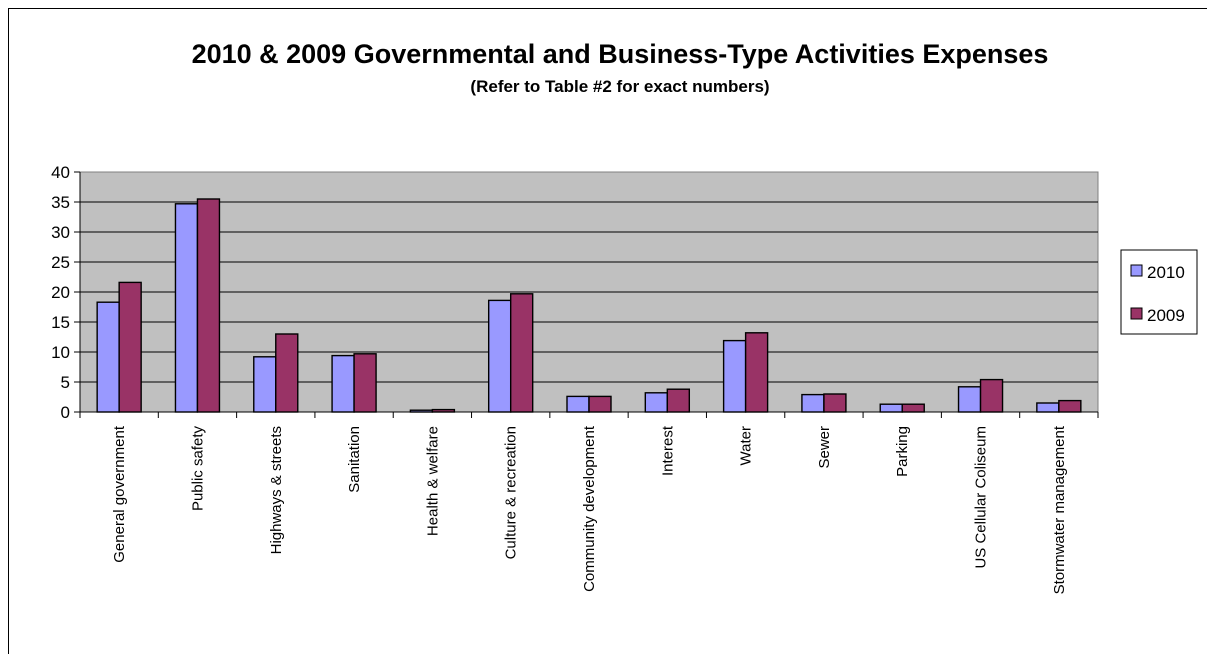 Image resolution: width=1207 pixels, height=654 pixels. What do you see at coordinates (432, 481) in the screenshot?
I see `x-tick-label: Health & welfare` at bounding box center [432, 481].